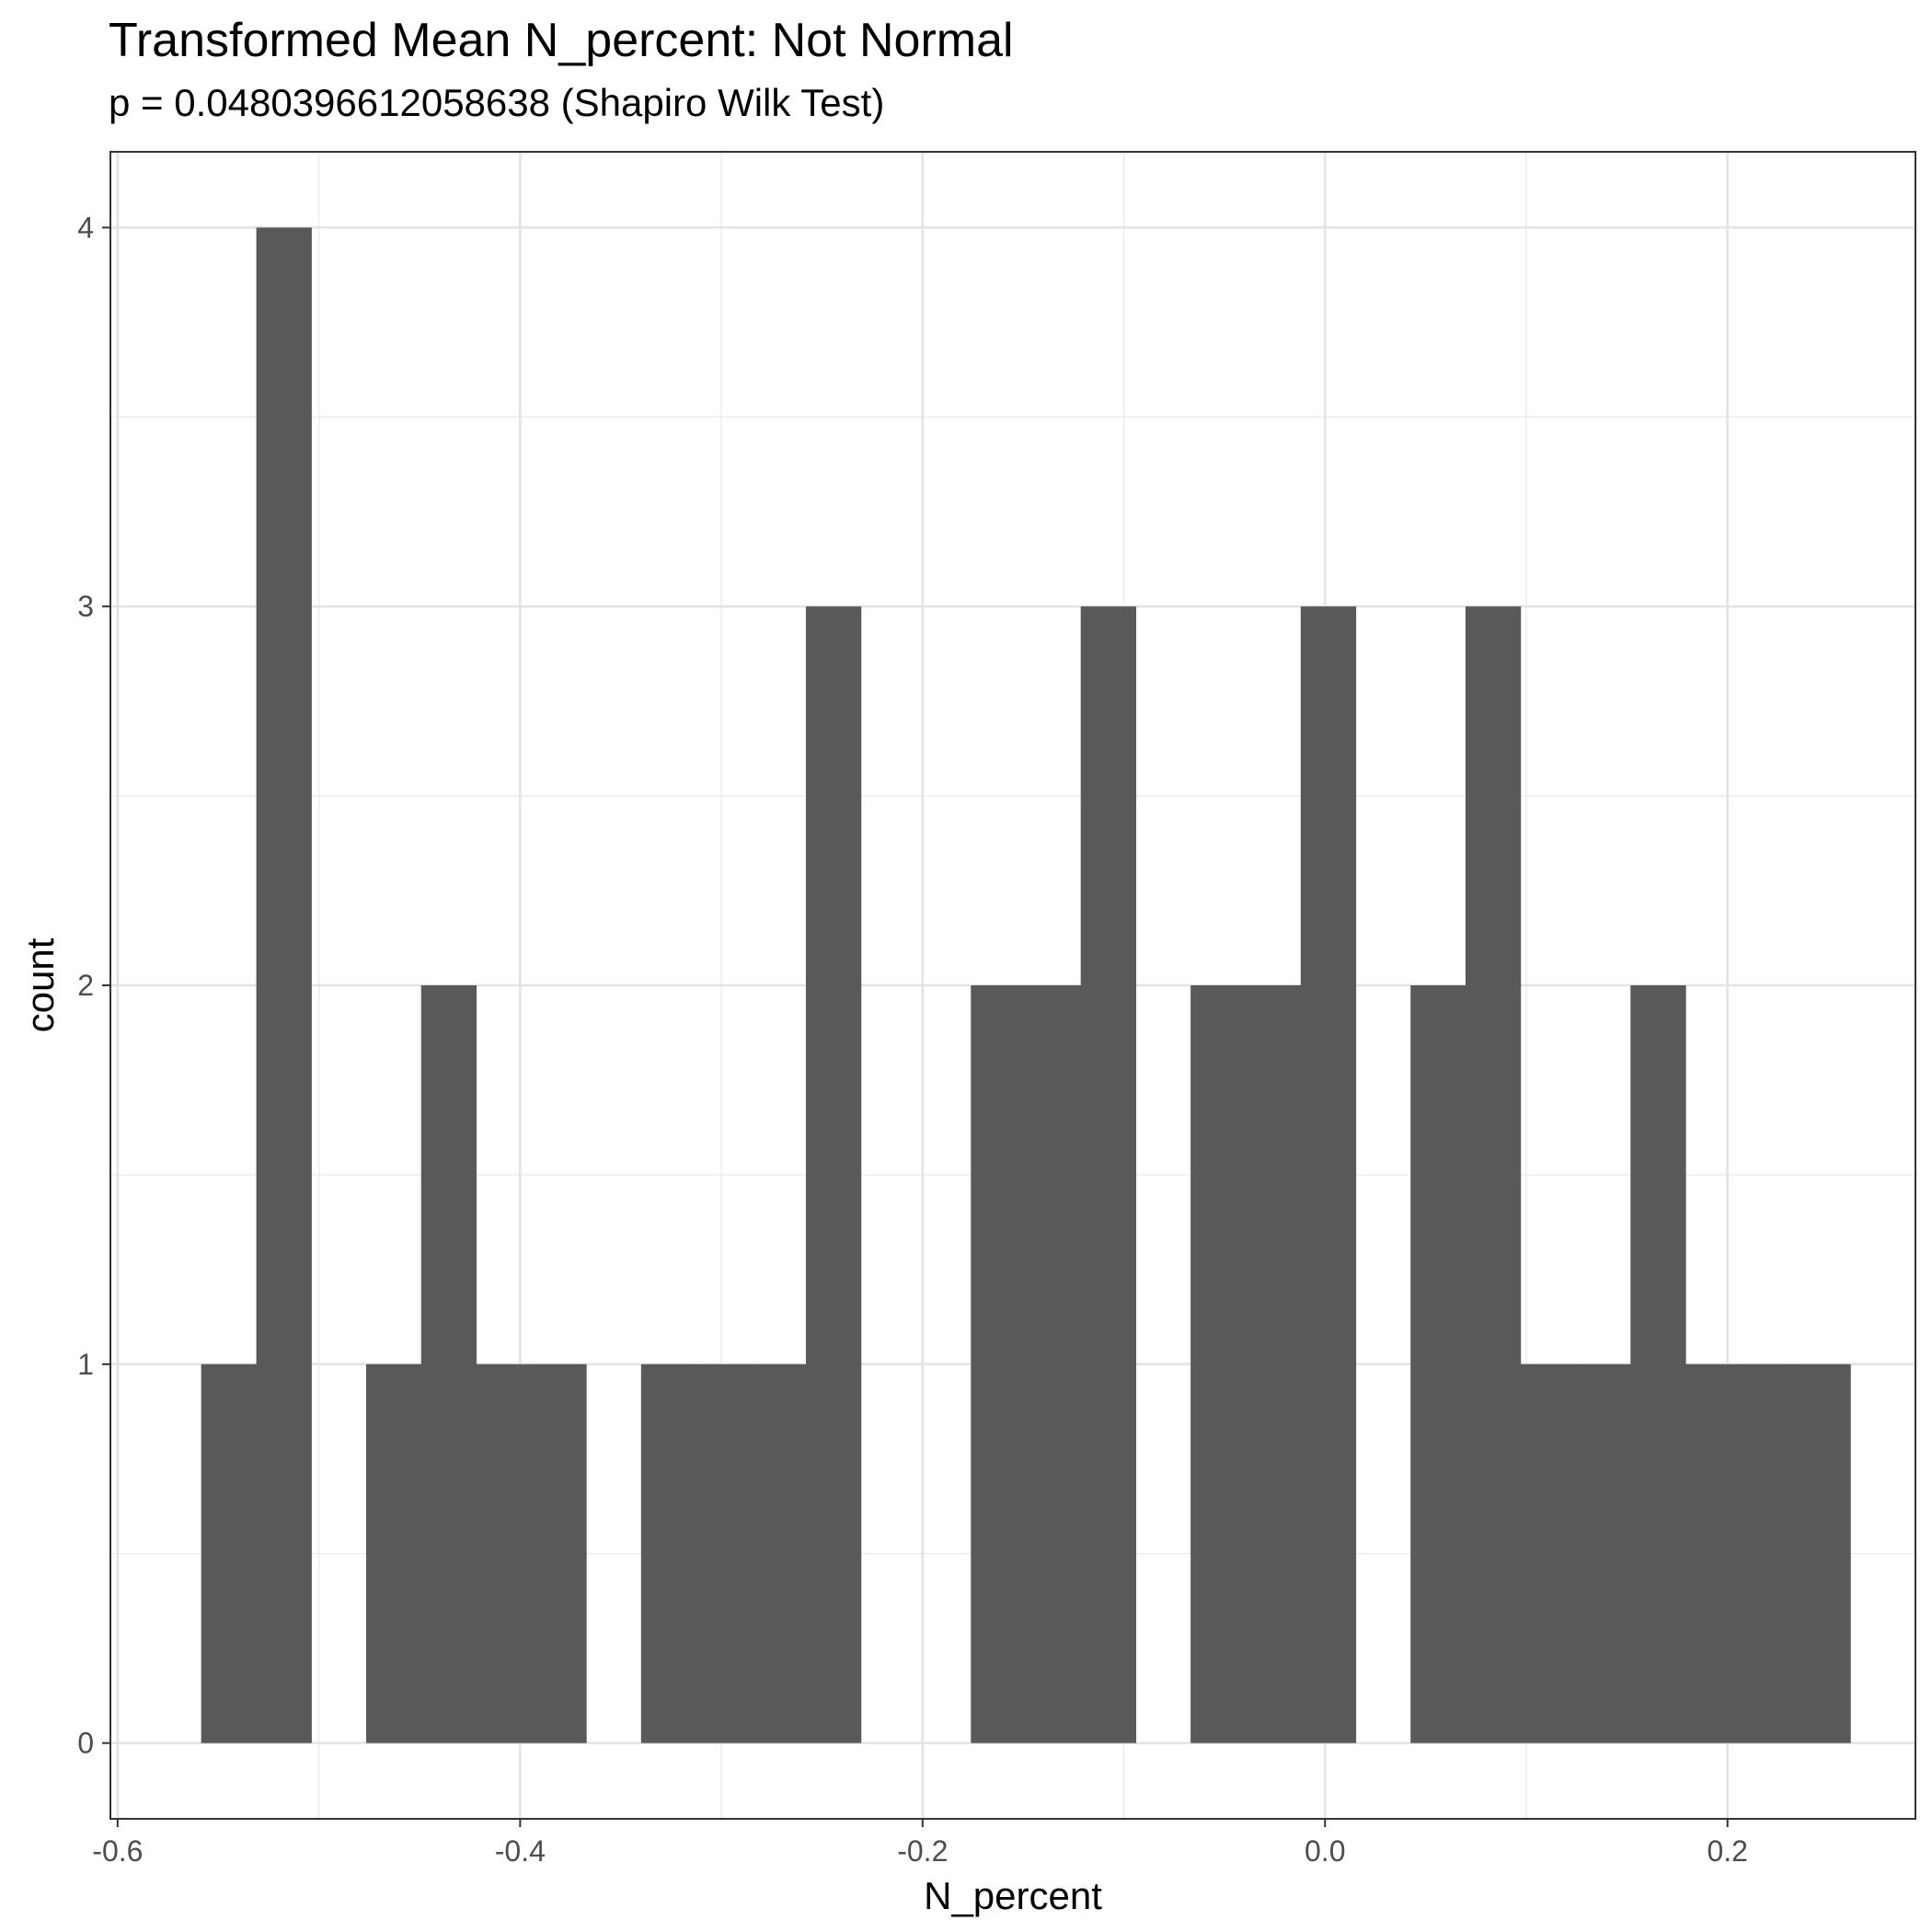 The height and width of the screenshot is (1932, 1932). I want to click on x-tick-label: 0.0, so click(1325, 1851).